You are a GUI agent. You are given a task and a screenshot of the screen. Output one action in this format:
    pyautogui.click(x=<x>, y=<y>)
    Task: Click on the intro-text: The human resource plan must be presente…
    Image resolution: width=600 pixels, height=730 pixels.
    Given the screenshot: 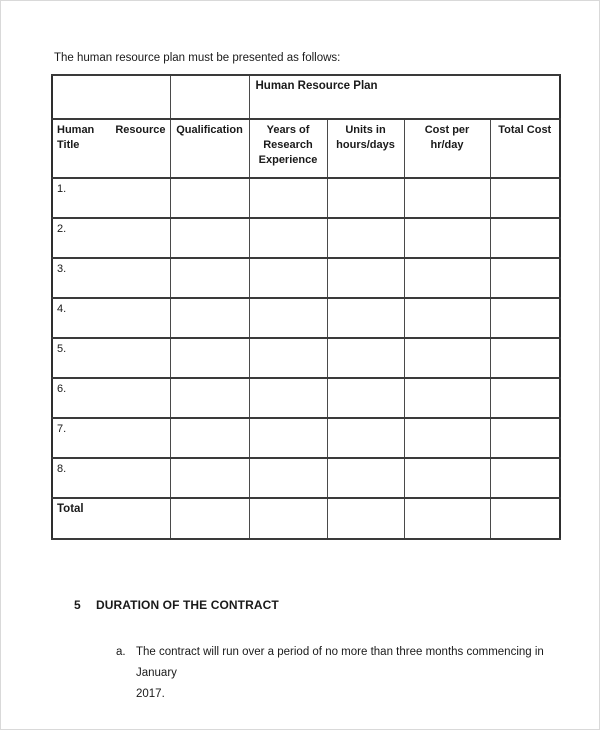 What is the action you would take?
    pyautogui.click(x=197, y=58)
    